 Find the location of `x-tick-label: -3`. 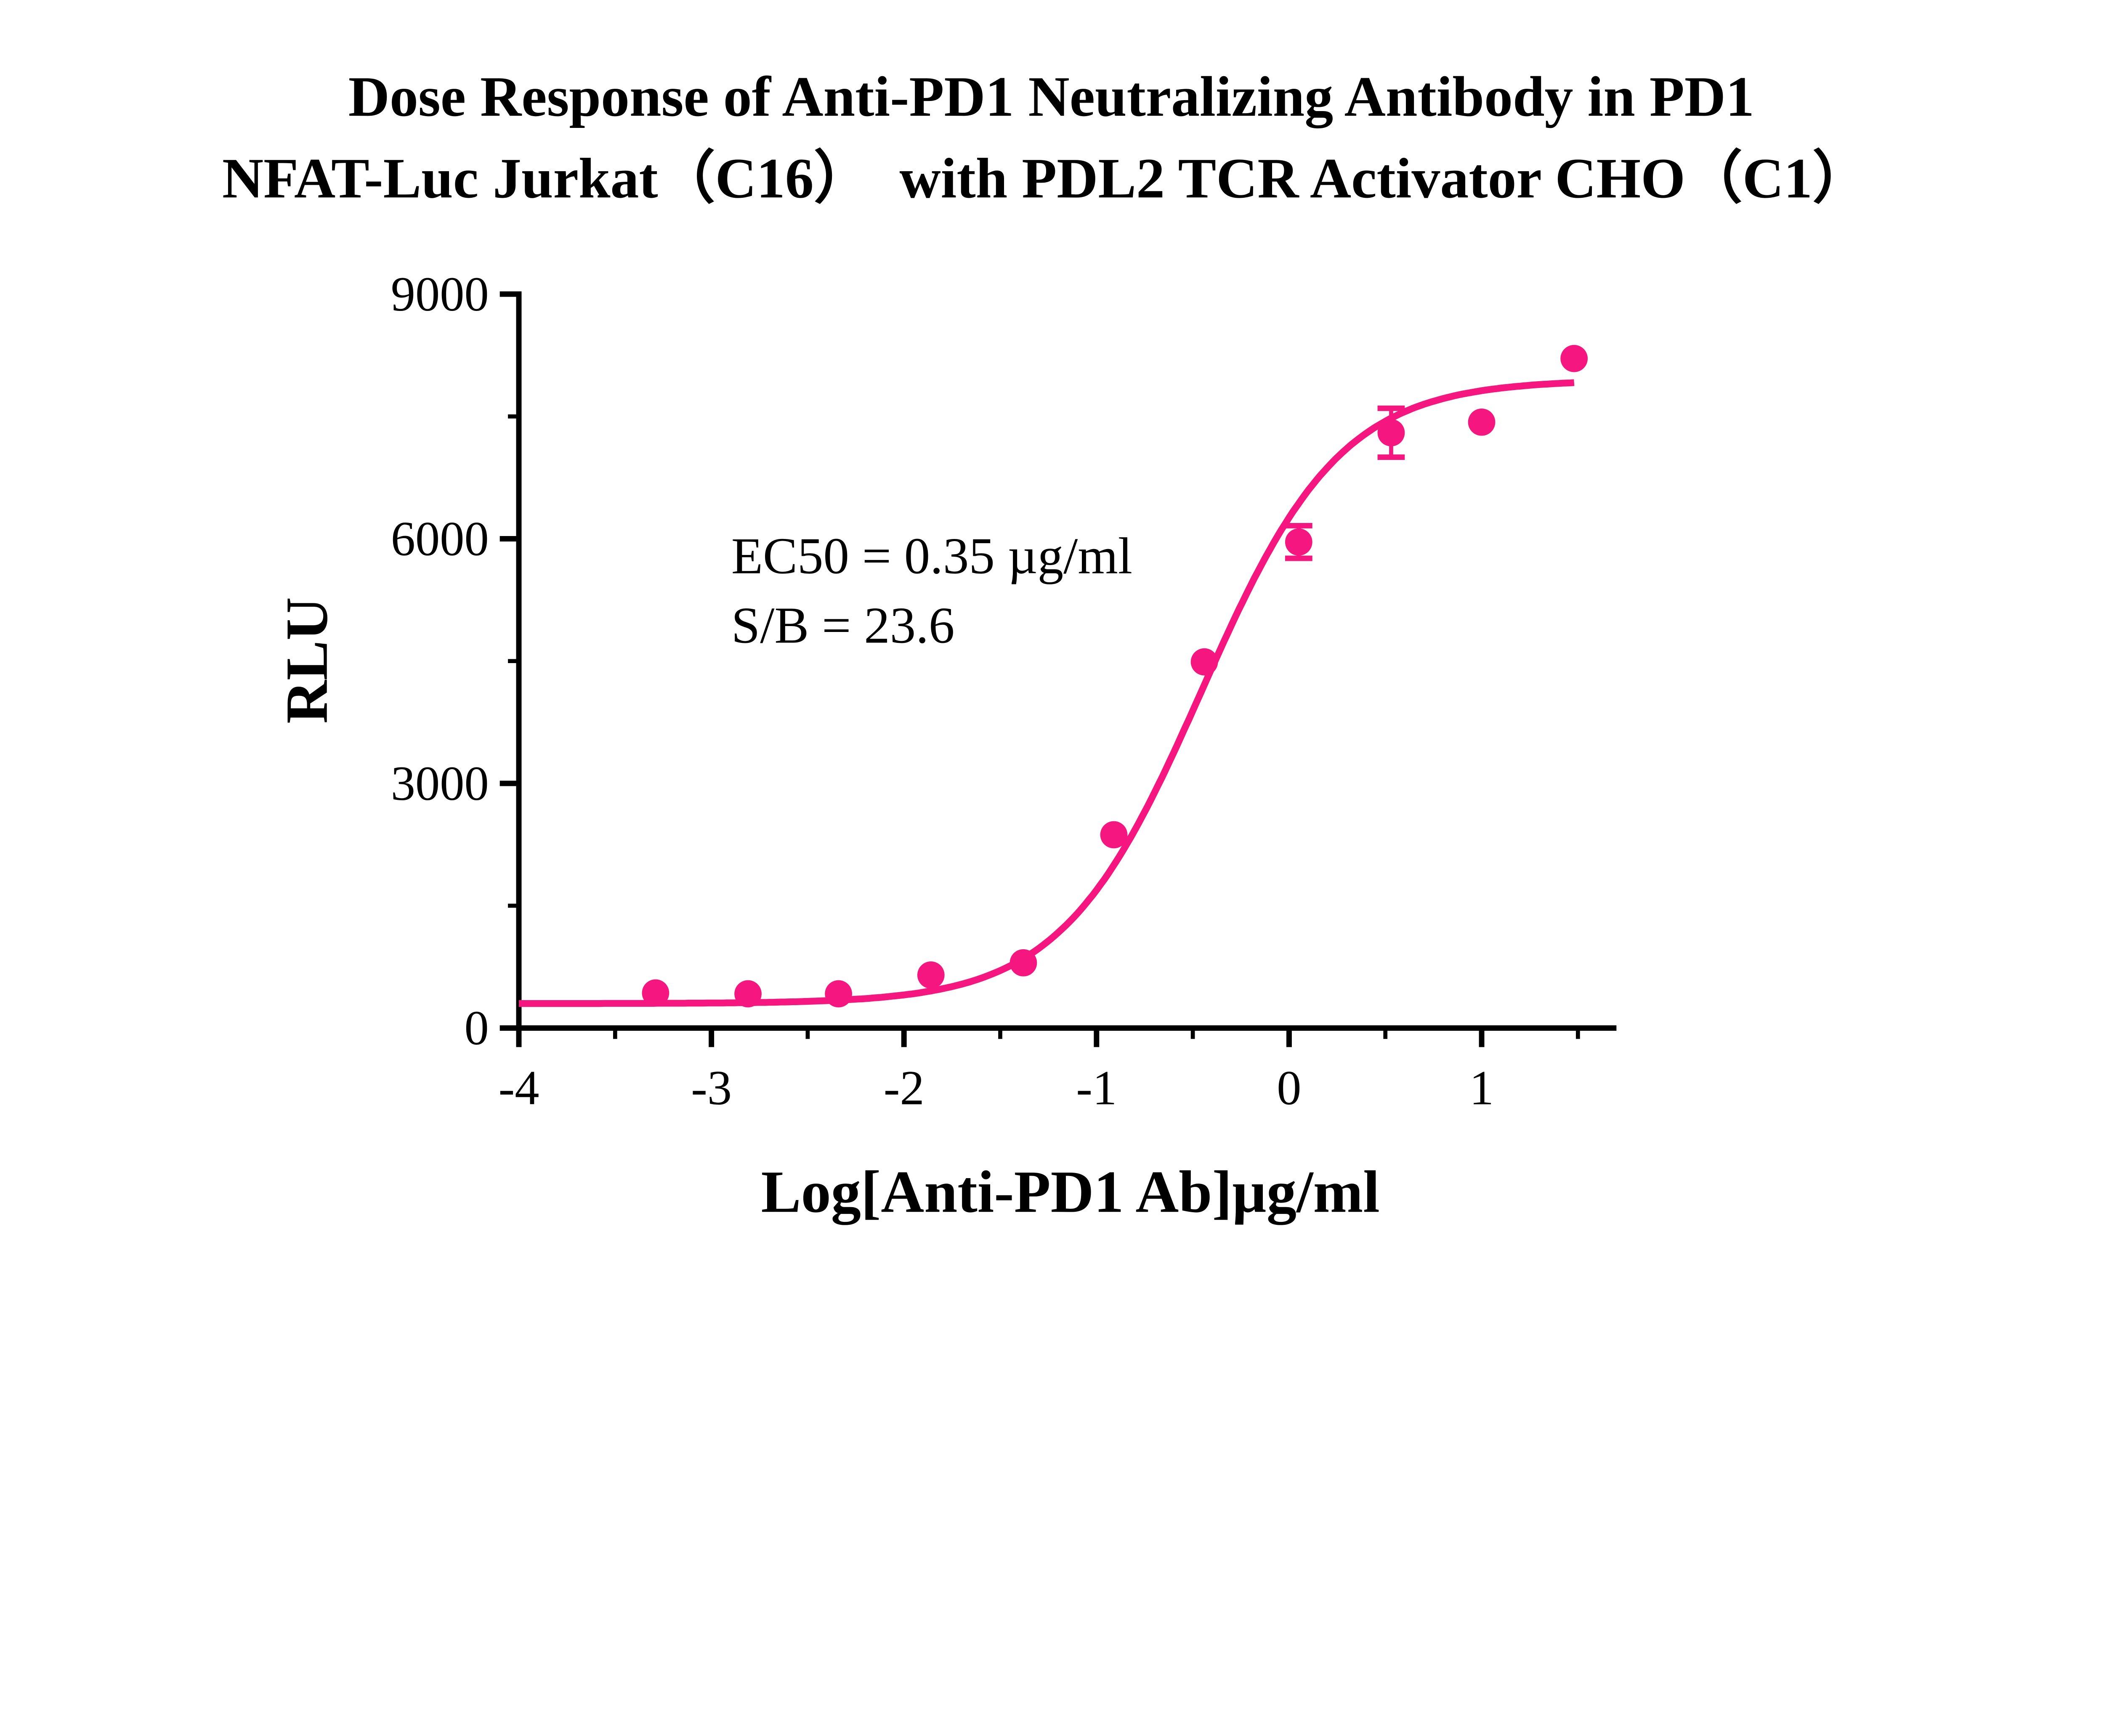

x-tick-label: -3 is located at coordinates (711, 1088).